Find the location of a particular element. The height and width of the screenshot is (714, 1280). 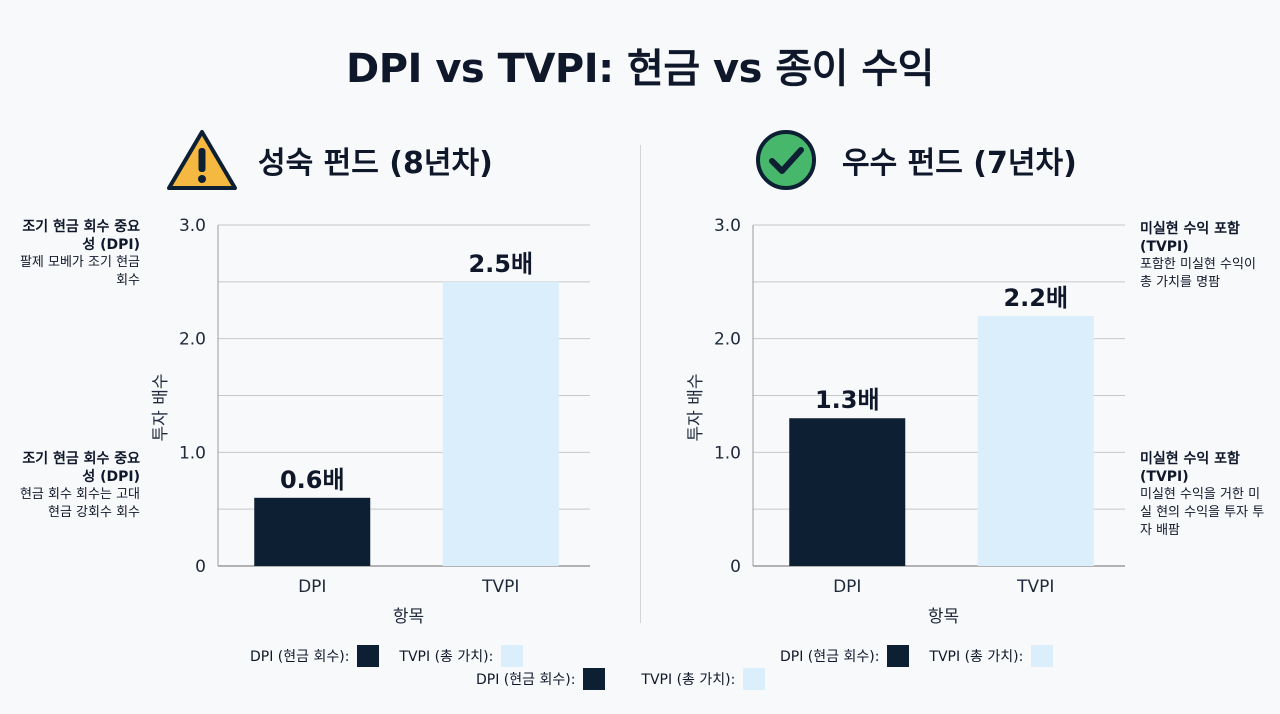

data-label-tvpi: 2.2배 is located at coordinates (1035, 298).